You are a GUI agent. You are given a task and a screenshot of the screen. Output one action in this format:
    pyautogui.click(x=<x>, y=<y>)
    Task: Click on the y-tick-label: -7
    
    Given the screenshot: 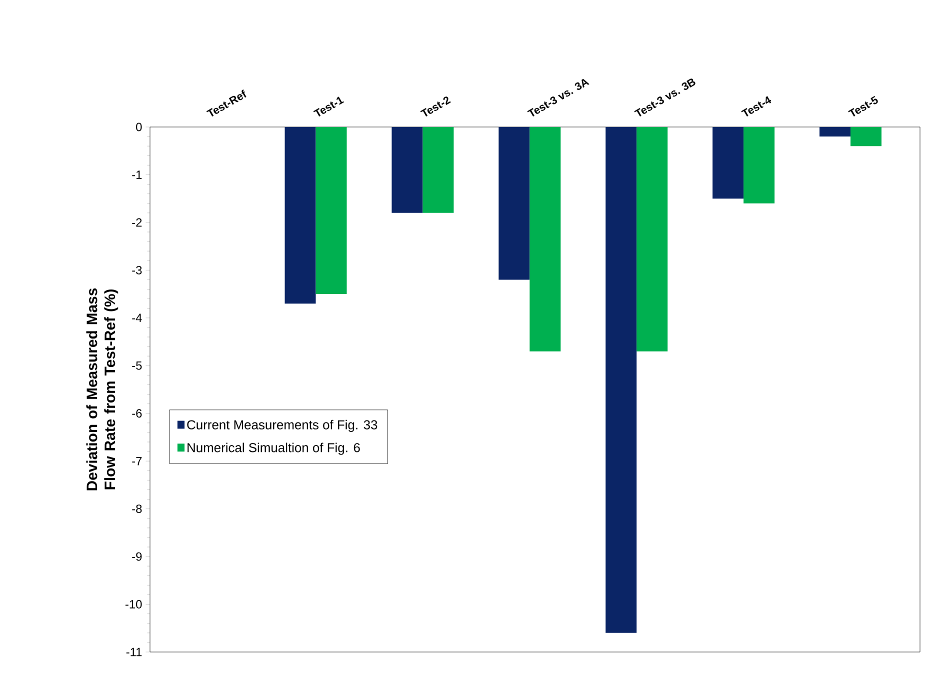 What is the action you would take?
    pyautogui.click(x=137, y=461)
    